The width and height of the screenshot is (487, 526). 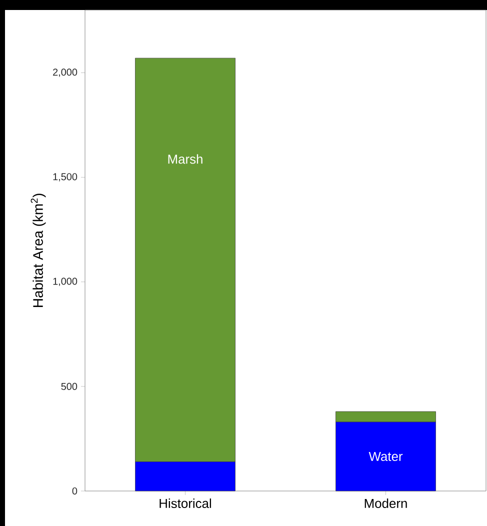 I want to click on y-axis-title: Habitat Area (km$^{2}$), so click(x=38, y=250).